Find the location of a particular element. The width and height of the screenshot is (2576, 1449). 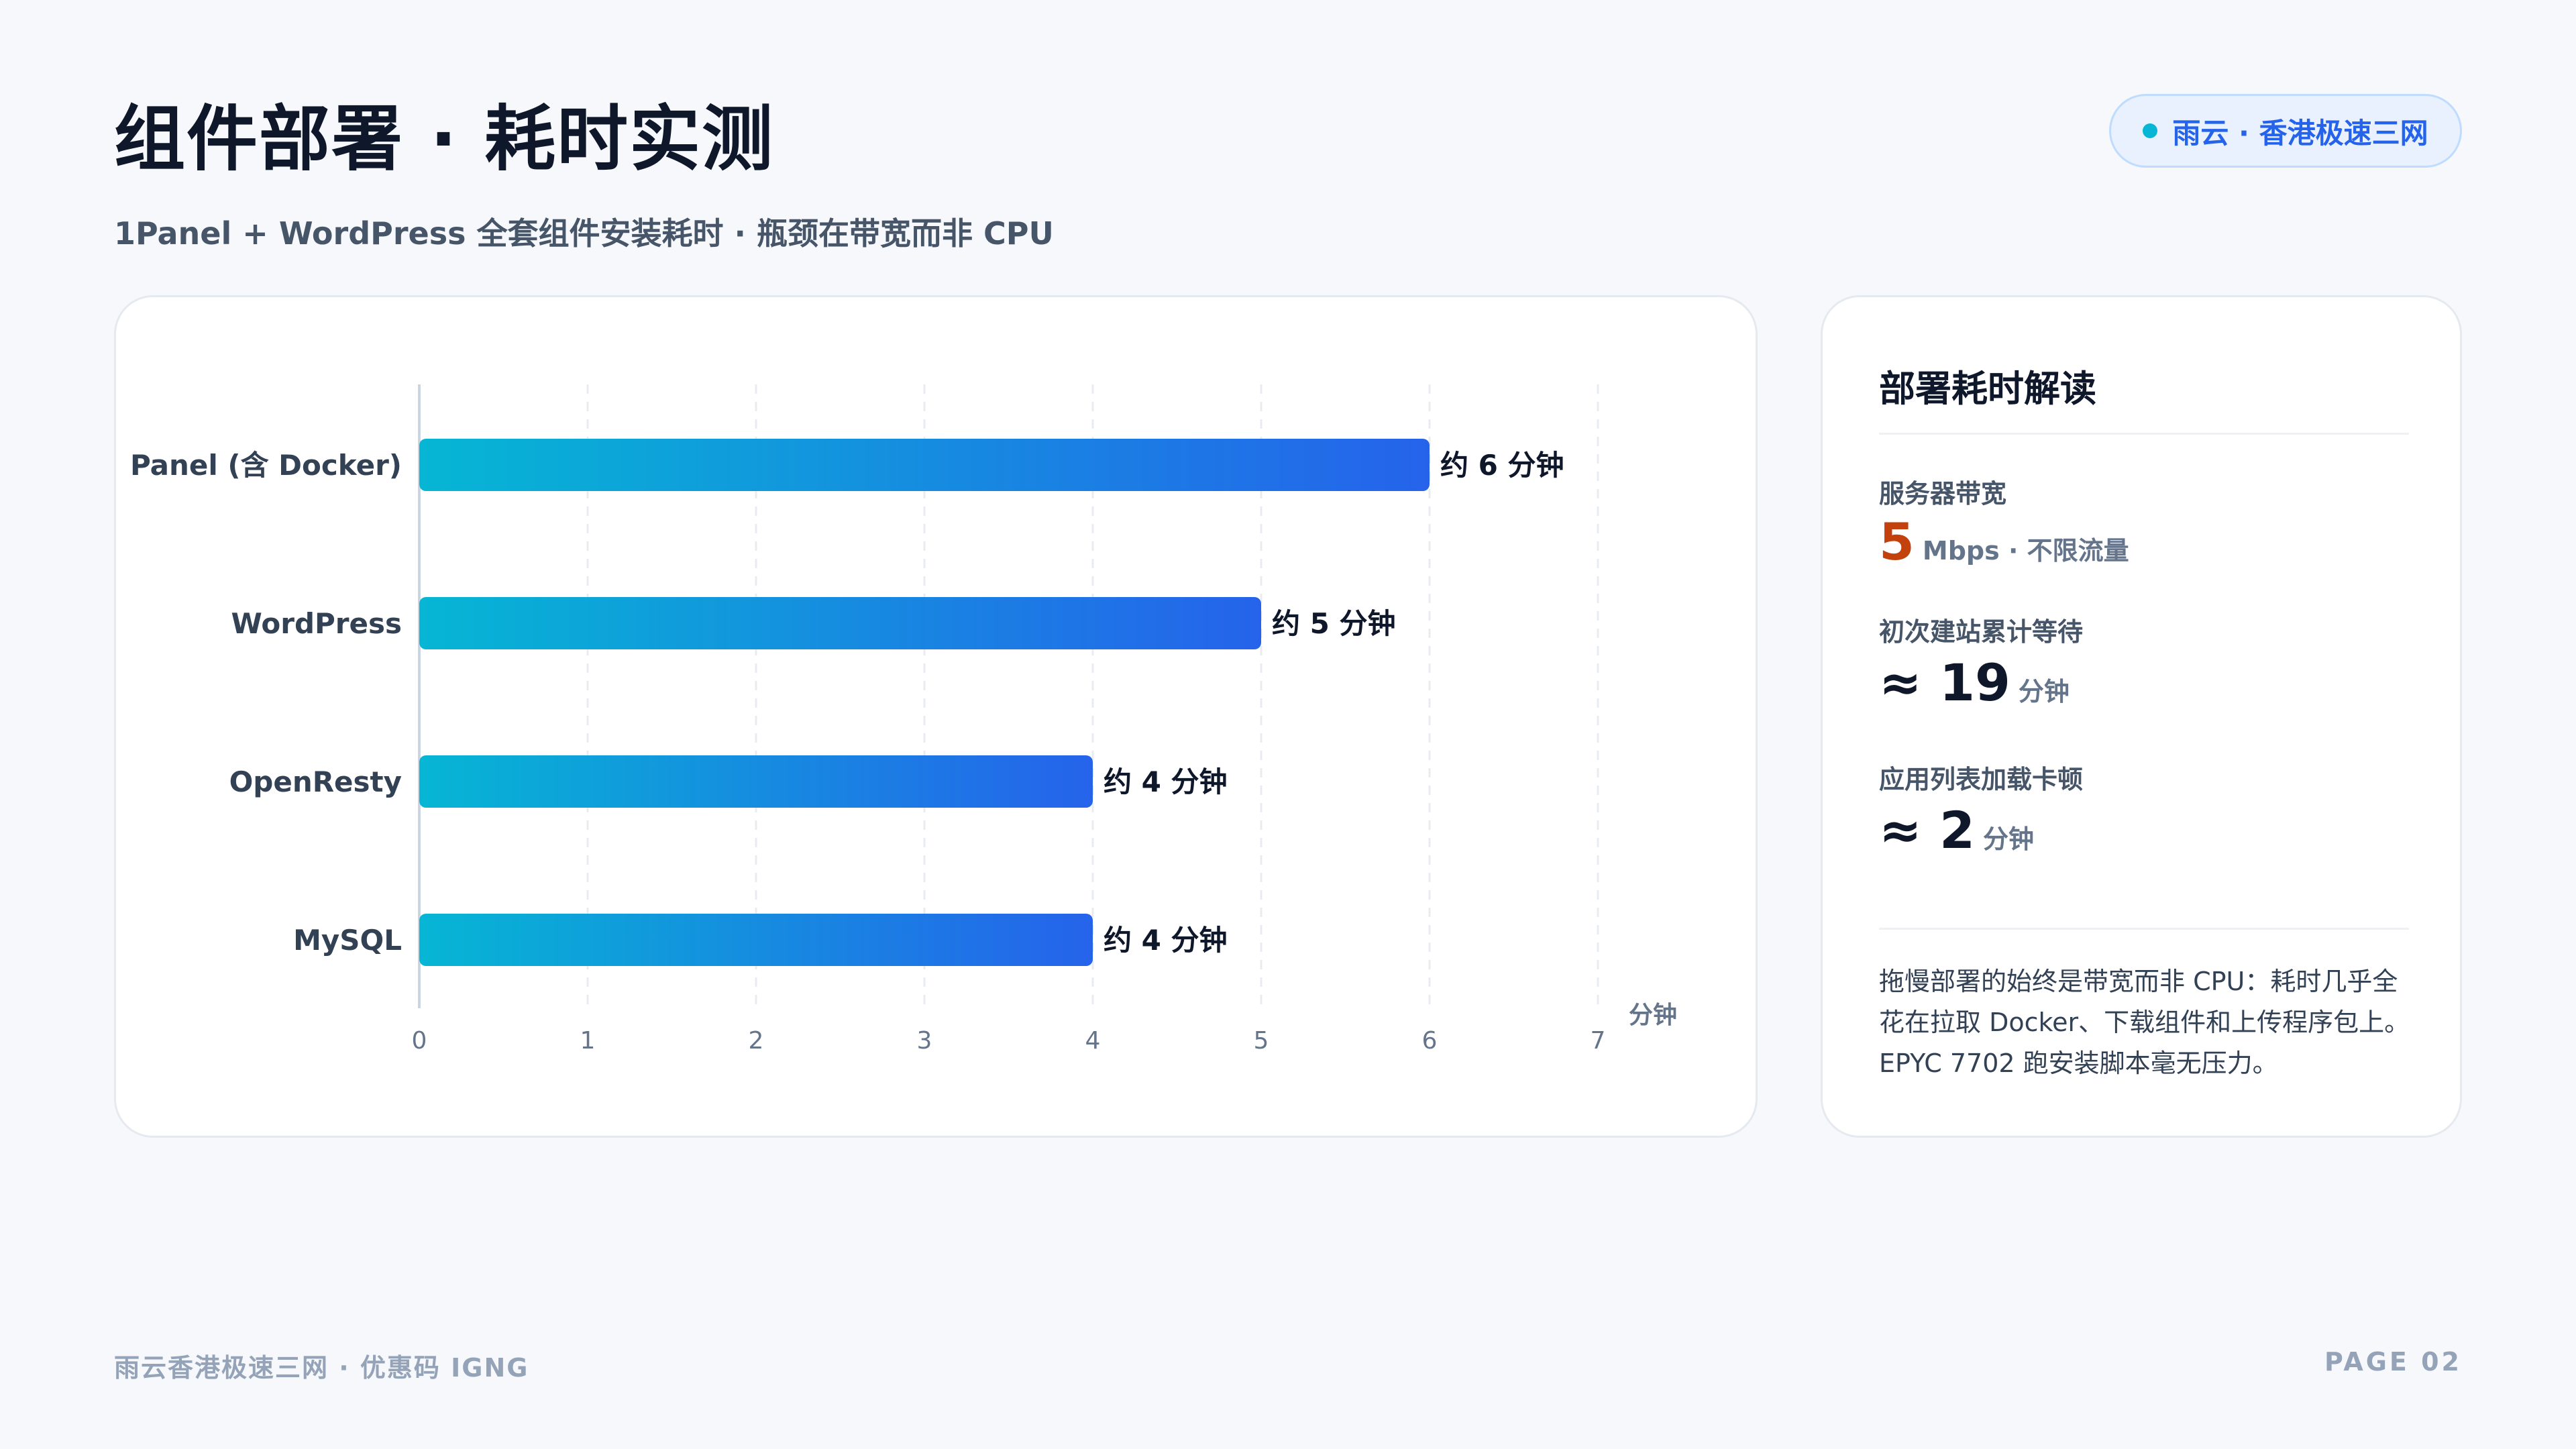

page-number: PAGE 02 is located at coordinates (2393, 1362).